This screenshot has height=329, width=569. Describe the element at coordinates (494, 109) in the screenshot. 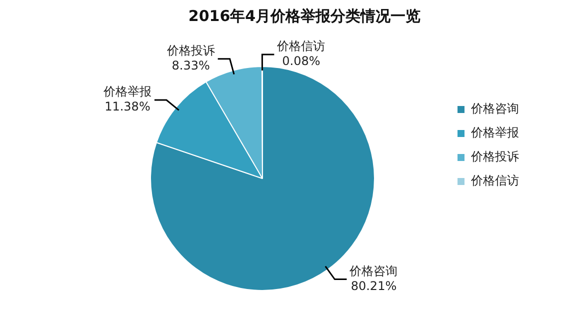

I see `legend-label: 价格咨询` at that location.